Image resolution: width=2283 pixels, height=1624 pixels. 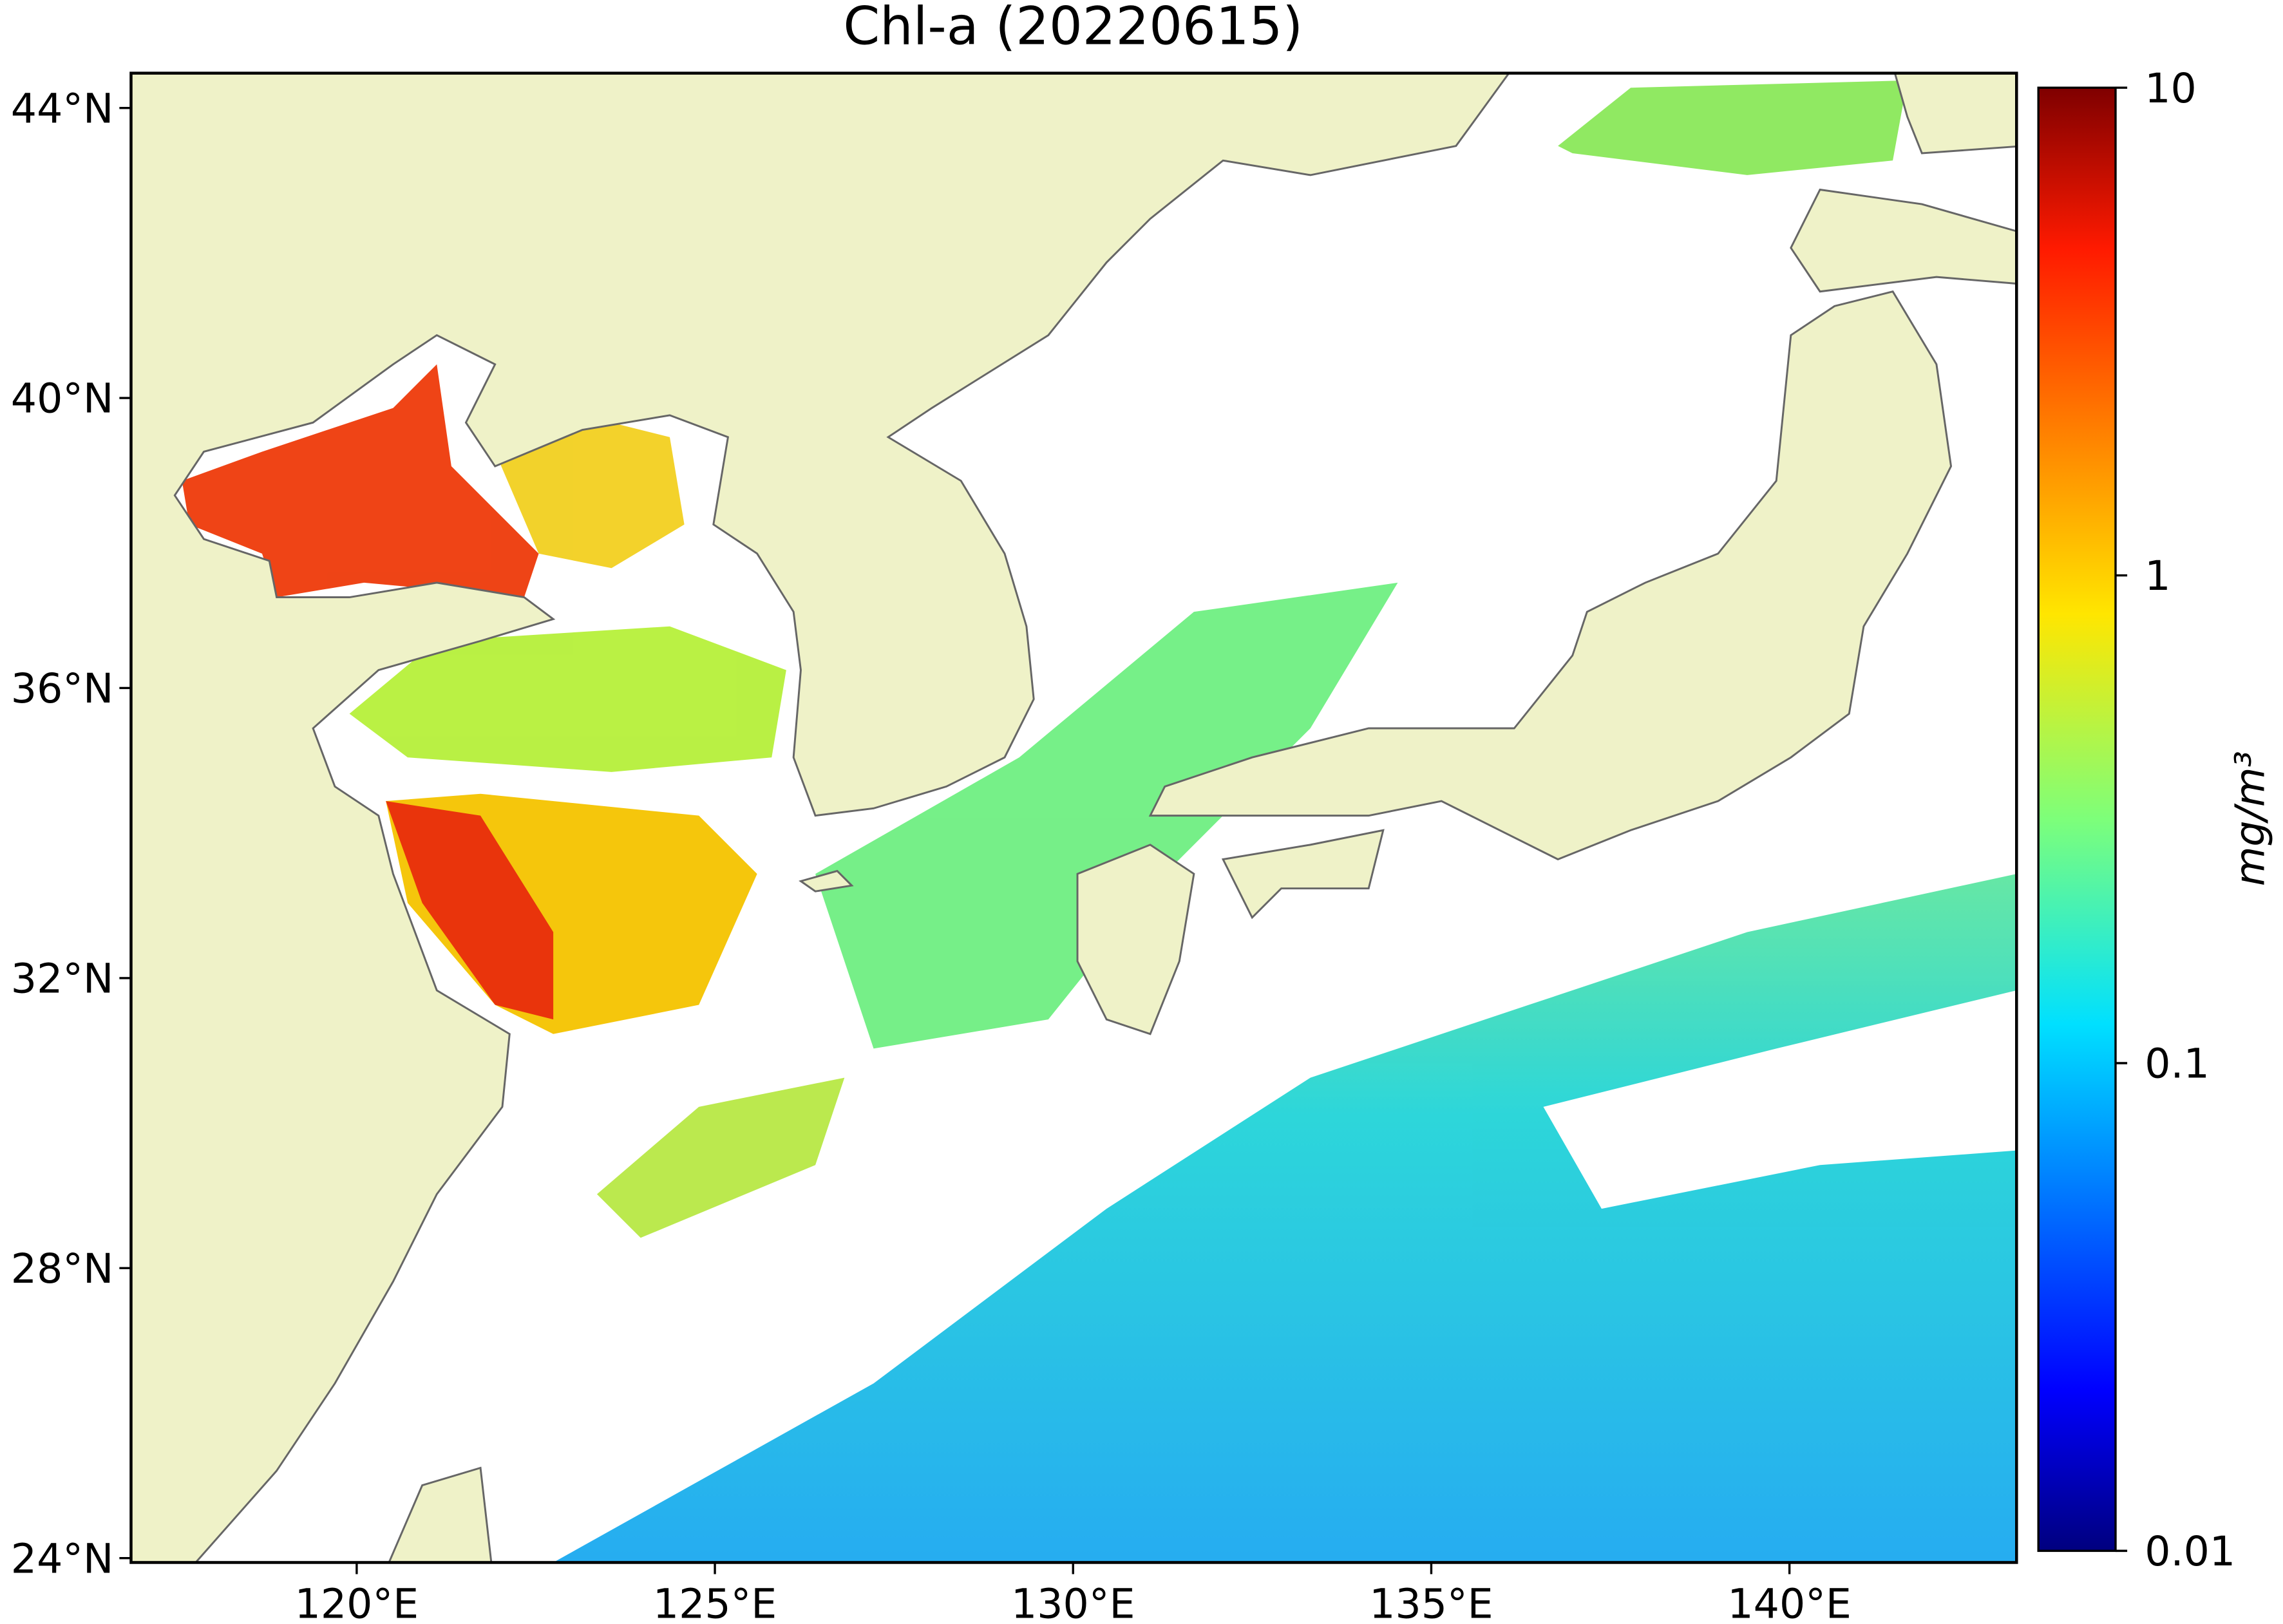 What do you see at coordinates (440, 1515) in the screenshot?
I see `taiwan` at bounding box center [440, 1515].